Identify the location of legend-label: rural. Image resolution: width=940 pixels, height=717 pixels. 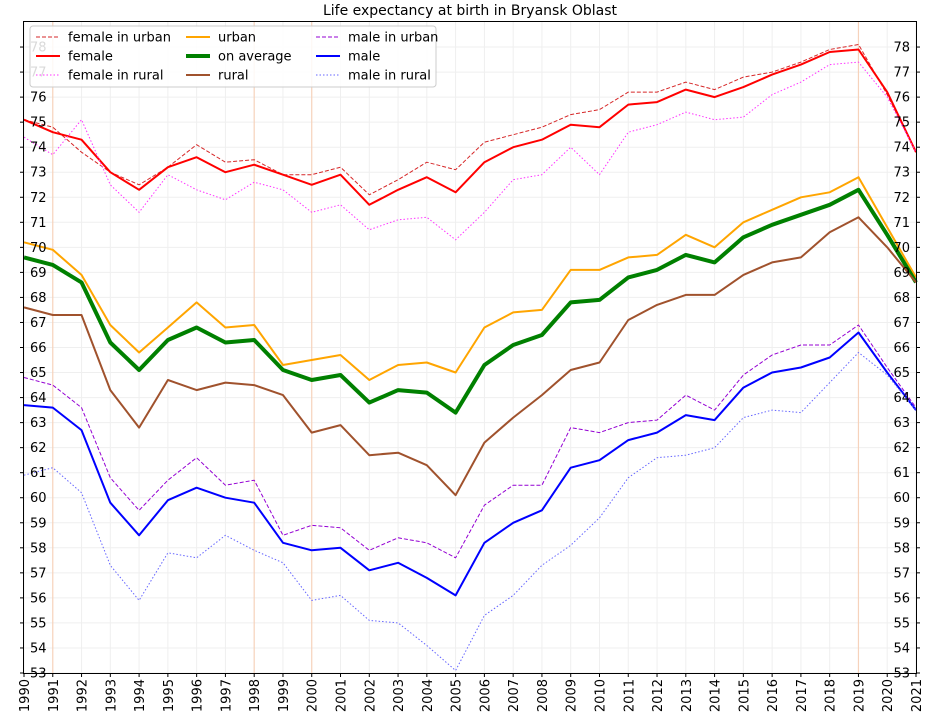
(233, 76).